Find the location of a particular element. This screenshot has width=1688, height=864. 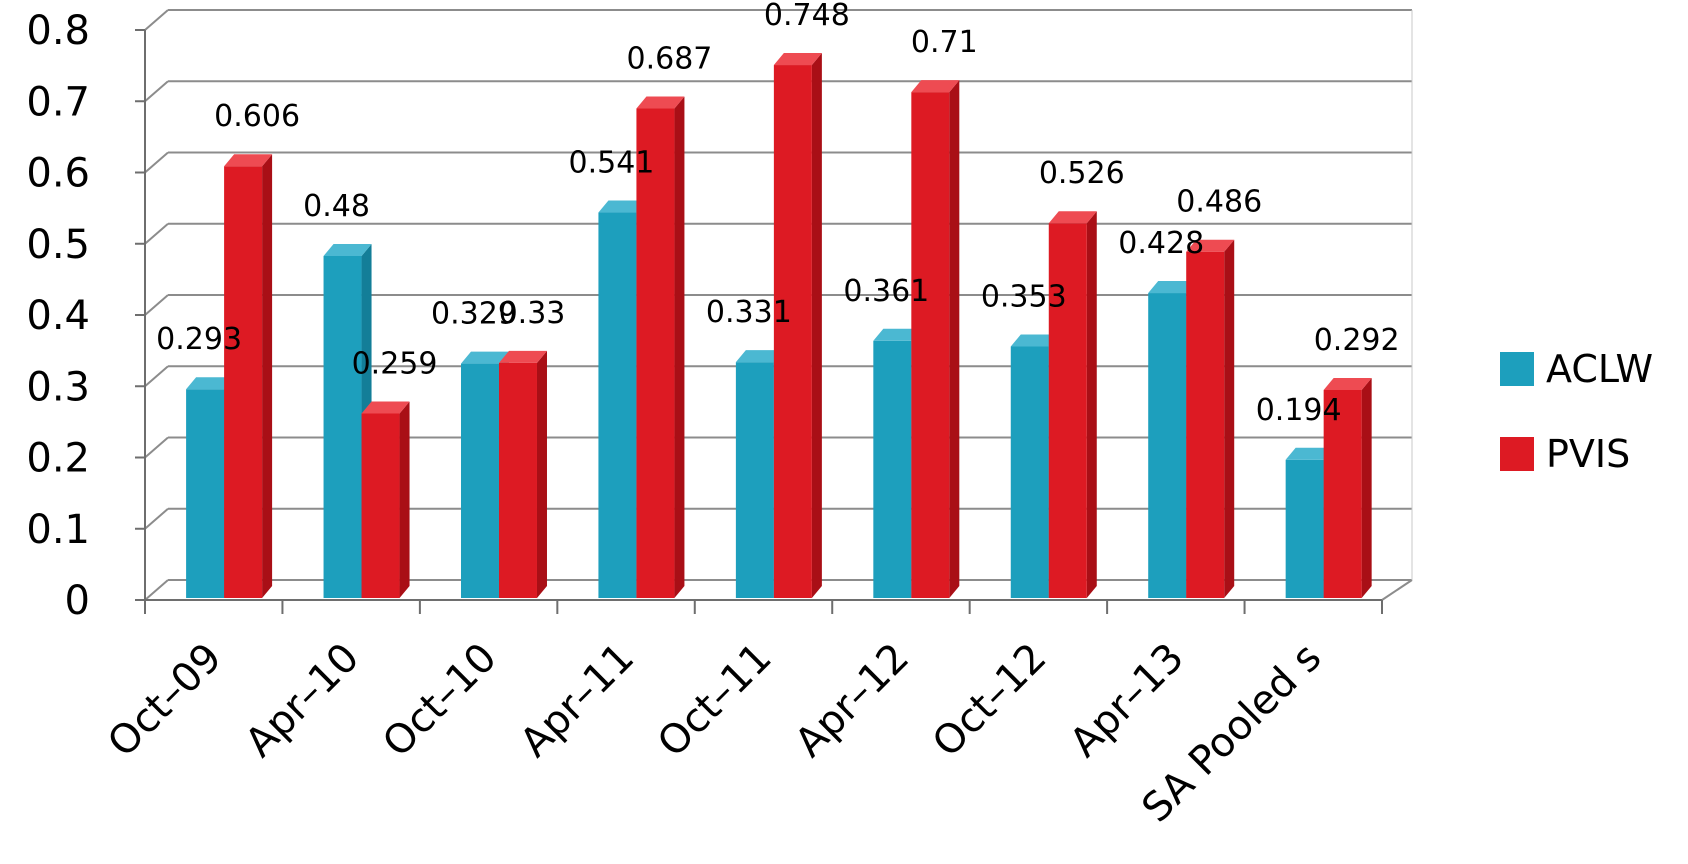

data-label: 0.292 is located at coordinates (1357, 340).